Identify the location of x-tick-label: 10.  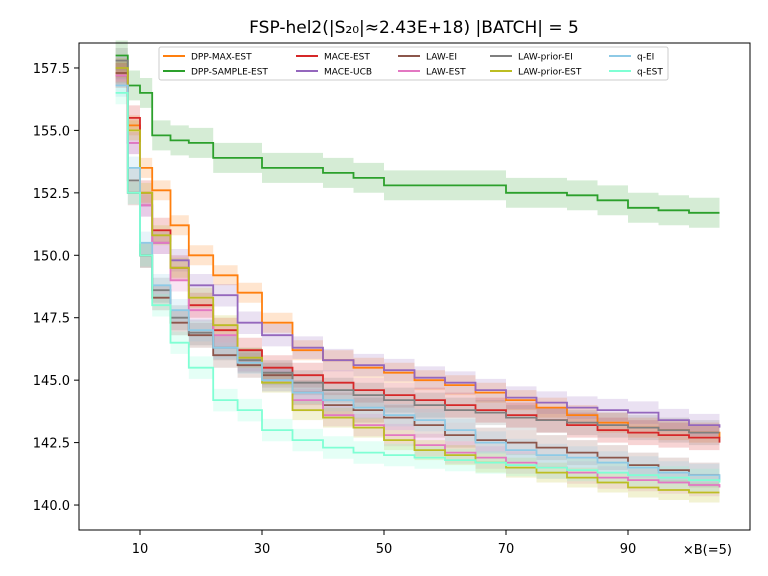
(140, 549).